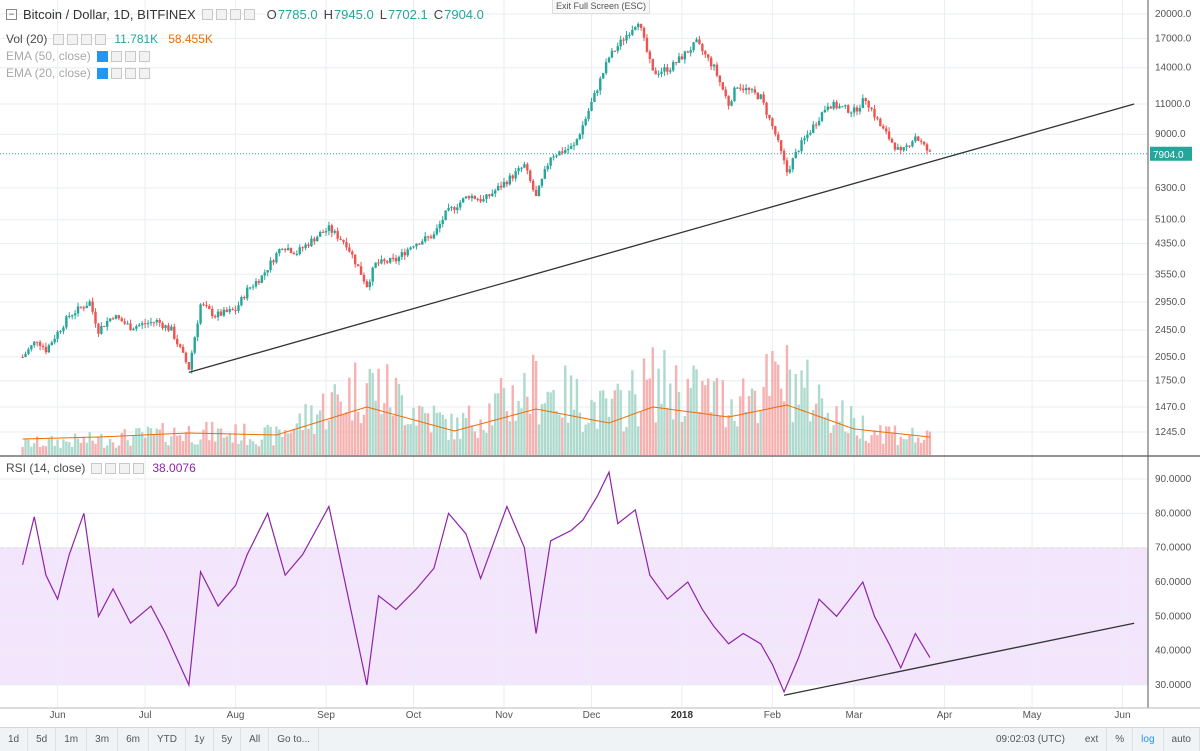 The image size is (1200, 751). What do you see at coordinates (103, 739) in the screenshot?
I see `range-3m: 3m` at bounding box center [103, 739].